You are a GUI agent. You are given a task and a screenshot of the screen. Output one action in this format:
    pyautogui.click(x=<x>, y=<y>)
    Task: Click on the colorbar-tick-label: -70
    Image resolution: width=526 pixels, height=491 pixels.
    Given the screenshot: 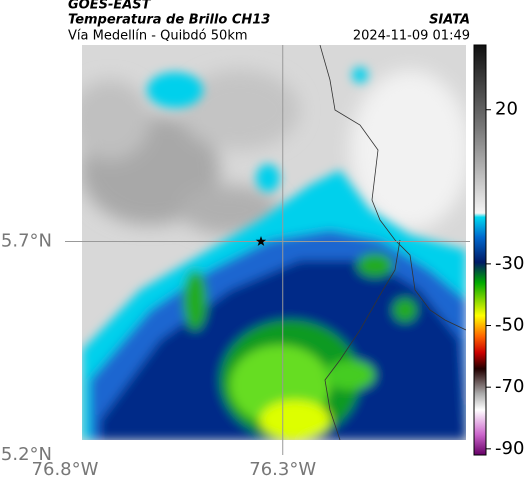 What is the action you would take?
    pyautogui.click(x=509, y=386)
    